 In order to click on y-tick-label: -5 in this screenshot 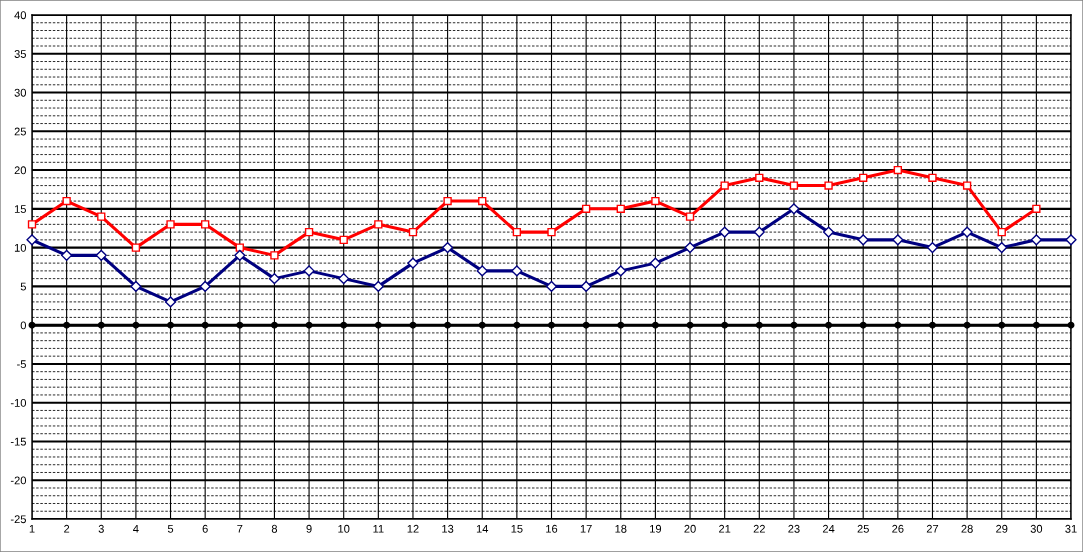, I will do `click(21, 364)`.